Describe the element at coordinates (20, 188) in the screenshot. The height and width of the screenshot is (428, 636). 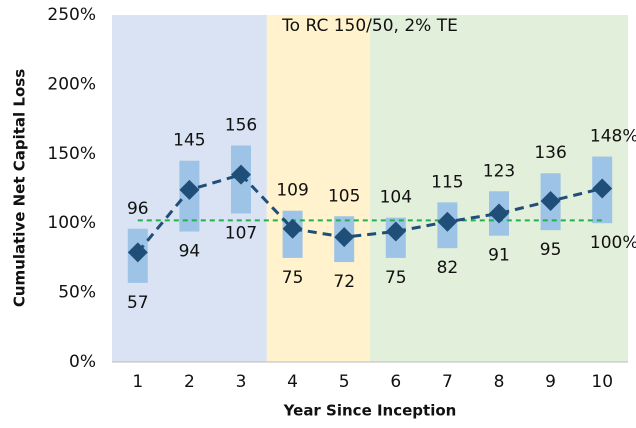
I see `y-axis-title: Cumulative Net Capital Loss` at that location.